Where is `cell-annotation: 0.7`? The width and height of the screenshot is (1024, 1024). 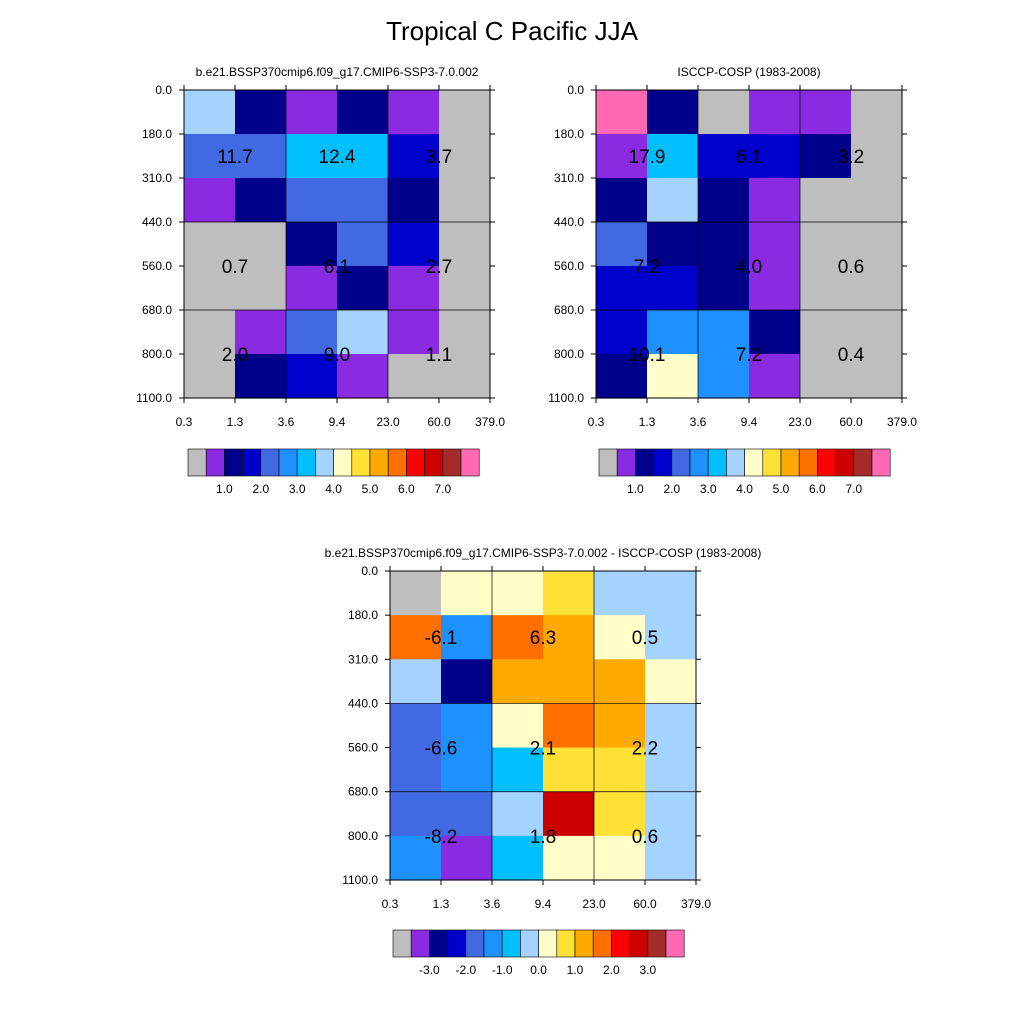 cell-annotation: 0.7 is located at coordinates (235, 267).